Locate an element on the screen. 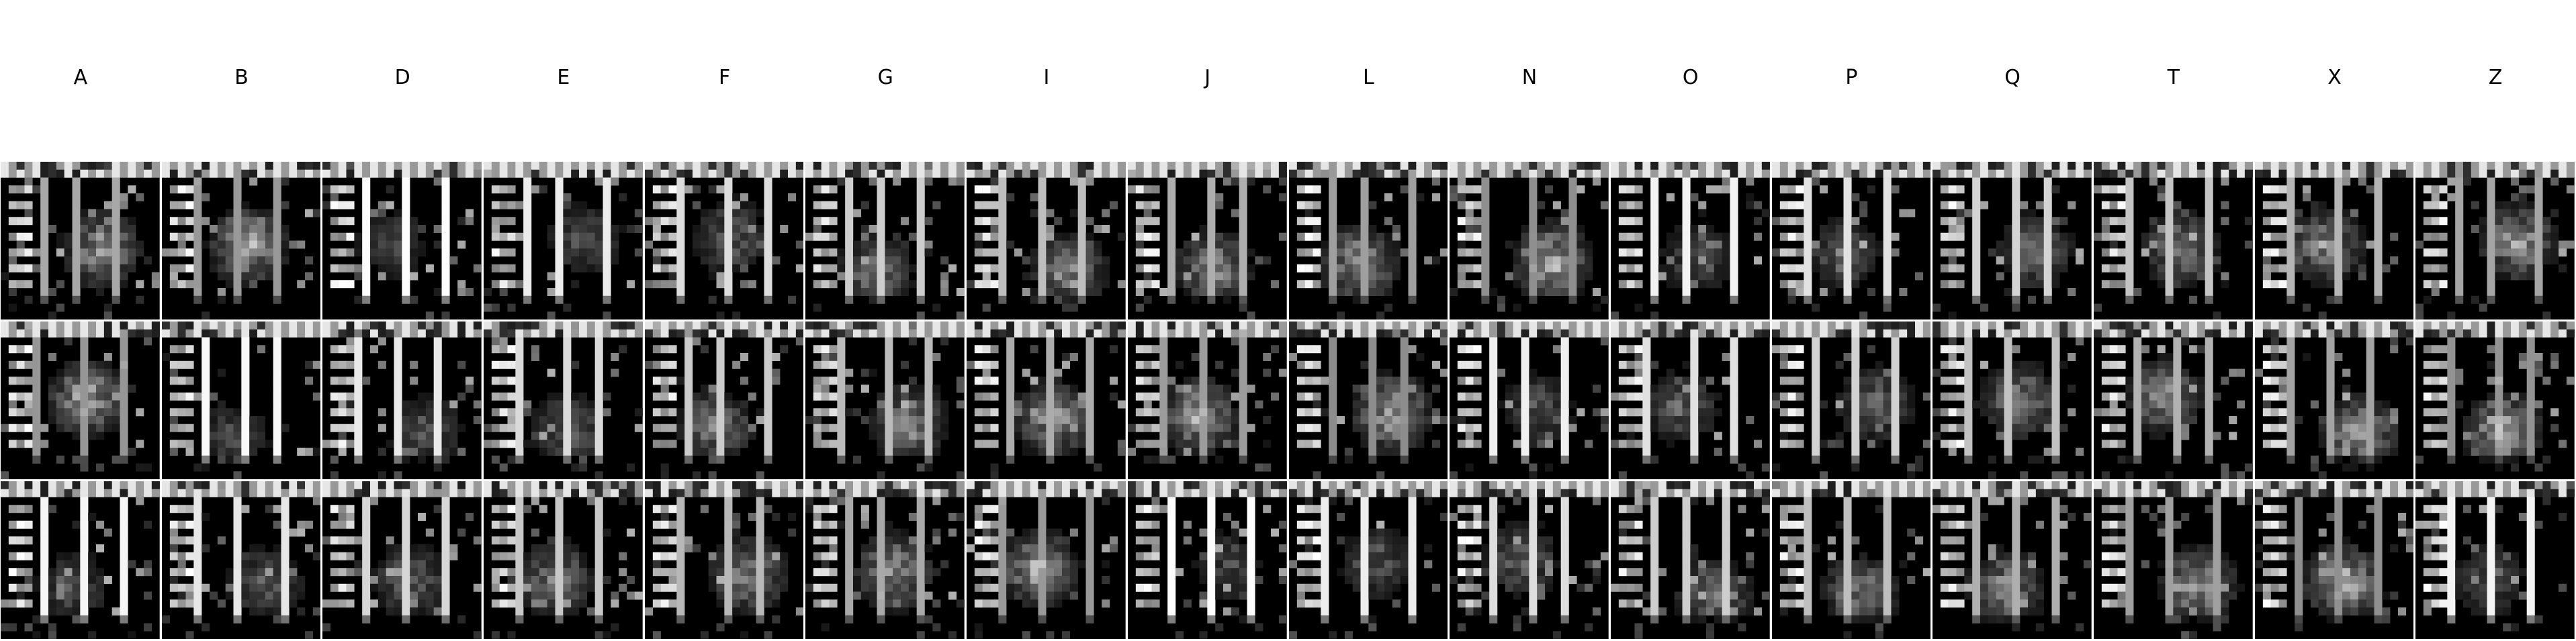 This screenshot has width=2576, height=641. sample-tile-b-row2 is located at coordinates (241, 400).